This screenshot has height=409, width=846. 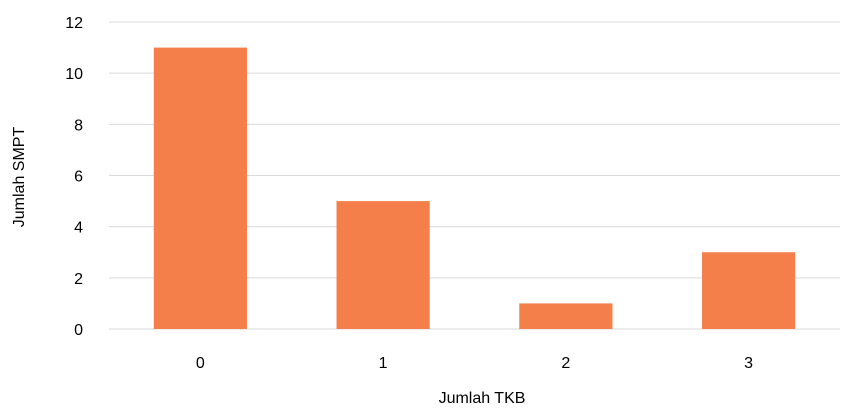 I want to click on y-tick-label: 12, so click(x=74, y=23).